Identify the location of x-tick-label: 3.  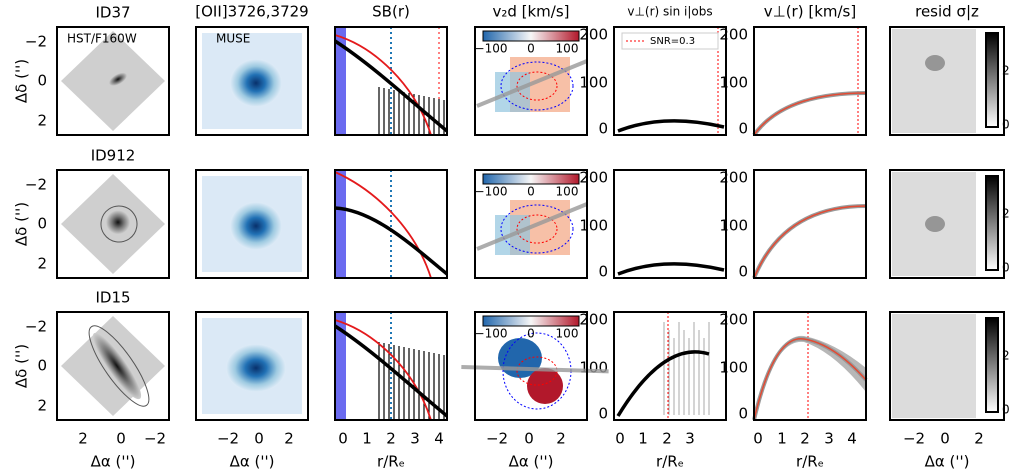
(829, 439).